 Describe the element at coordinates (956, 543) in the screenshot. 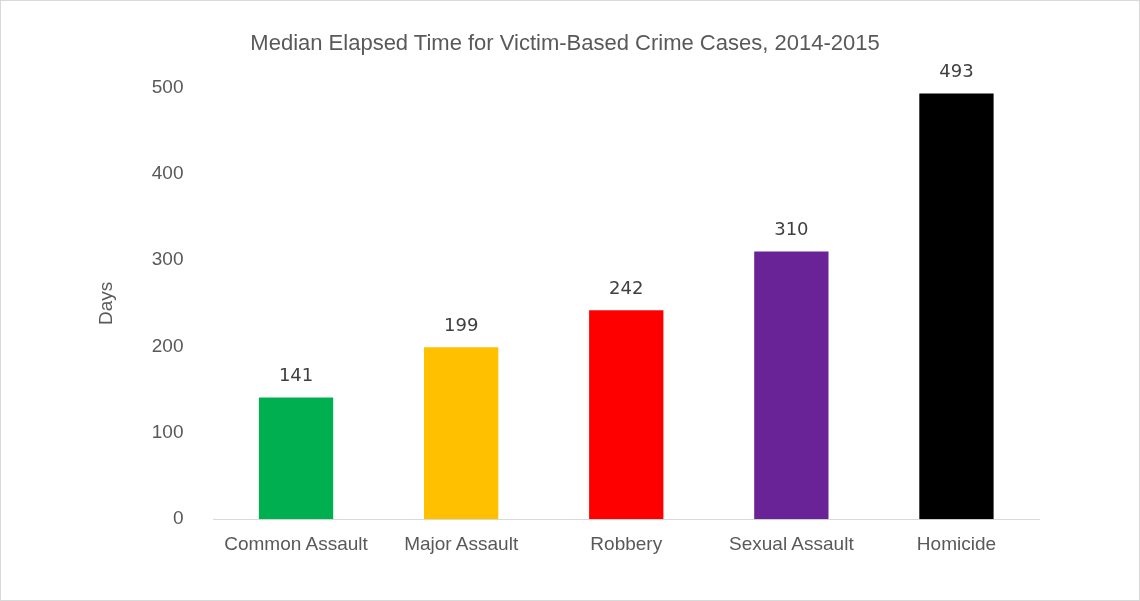

I see `x-tick-label: Homicide` at that location.